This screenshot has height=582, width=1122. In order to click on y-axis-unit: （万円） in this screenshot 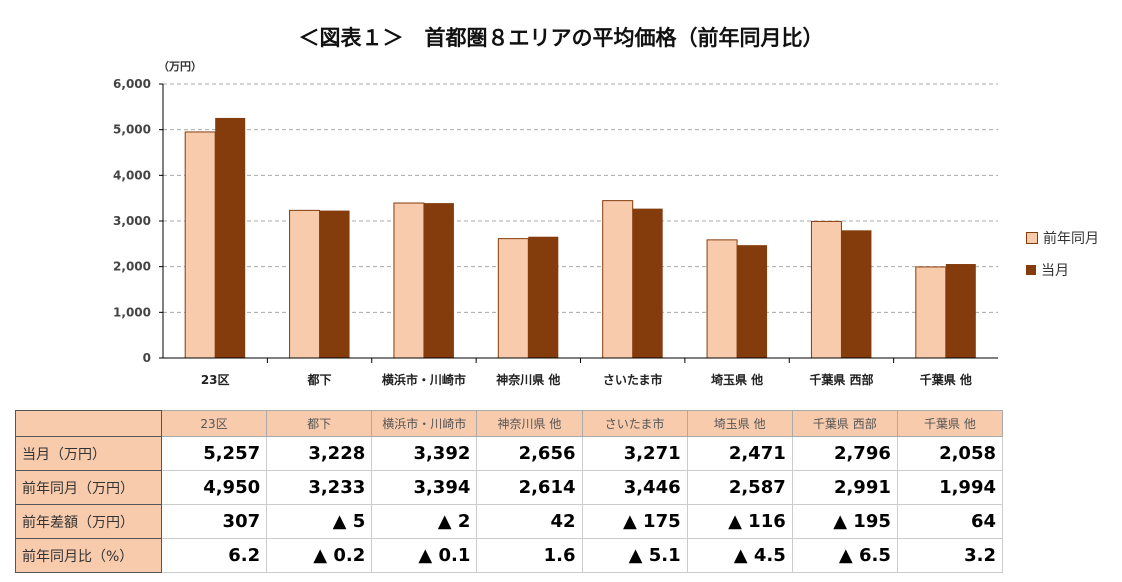, I will do `click(180, 66)`.